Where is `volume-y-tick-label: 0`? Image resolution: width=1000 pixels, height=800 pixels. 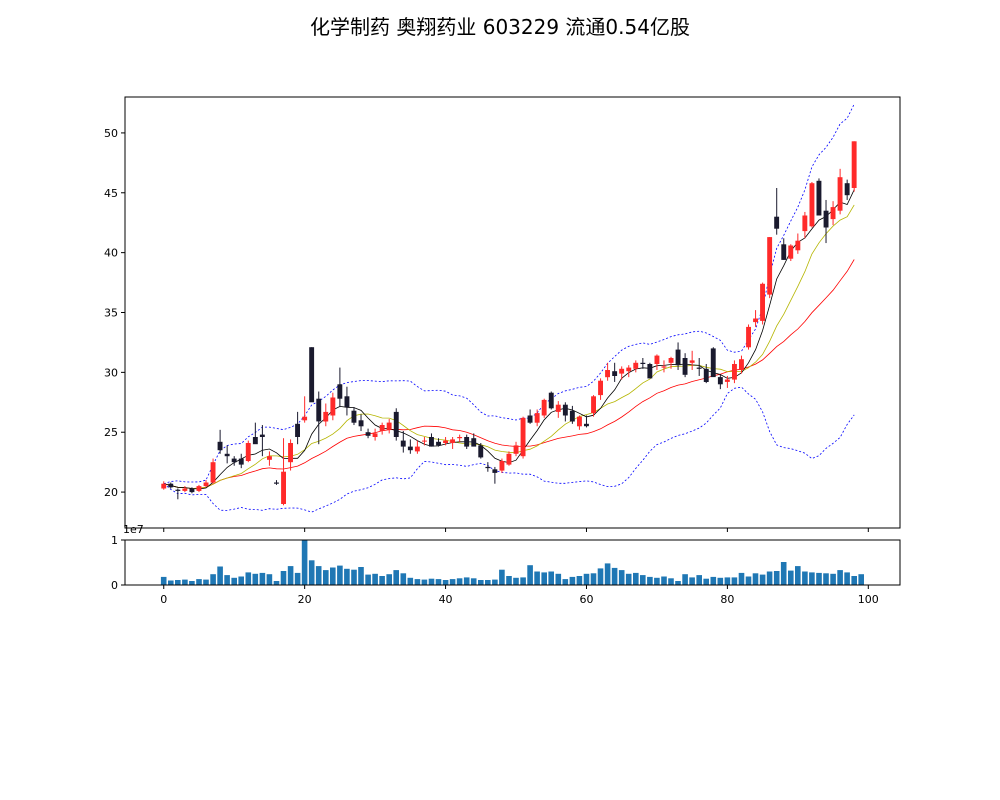 volume-y-tick-label: 0 is located at coordinates (114, 585).